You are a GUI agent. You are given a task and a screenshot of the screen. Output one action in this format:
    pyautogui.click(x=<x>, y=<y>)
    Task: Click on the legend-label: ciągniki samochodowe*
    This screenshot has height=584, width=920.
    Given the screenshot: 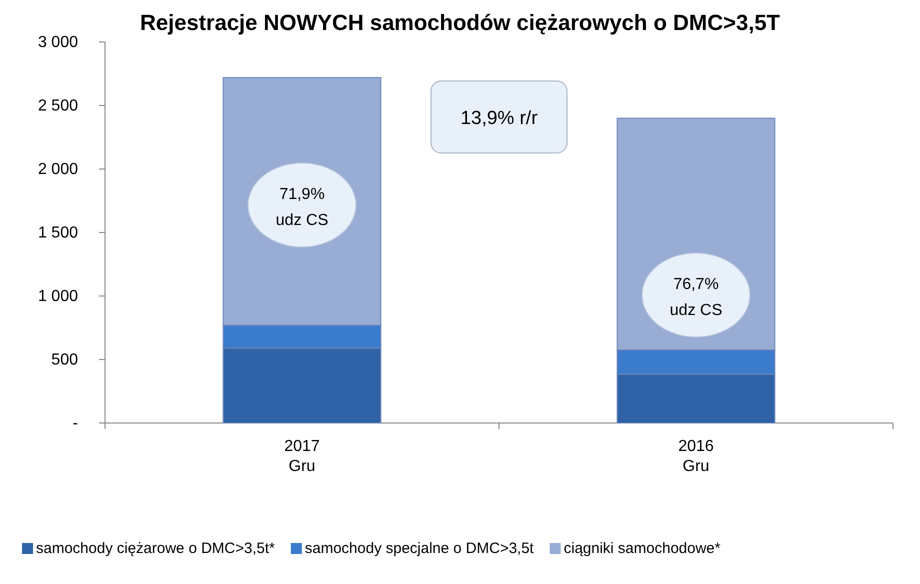 What is the action you would take?
    pyautogui.click(x=642, y=548)
    